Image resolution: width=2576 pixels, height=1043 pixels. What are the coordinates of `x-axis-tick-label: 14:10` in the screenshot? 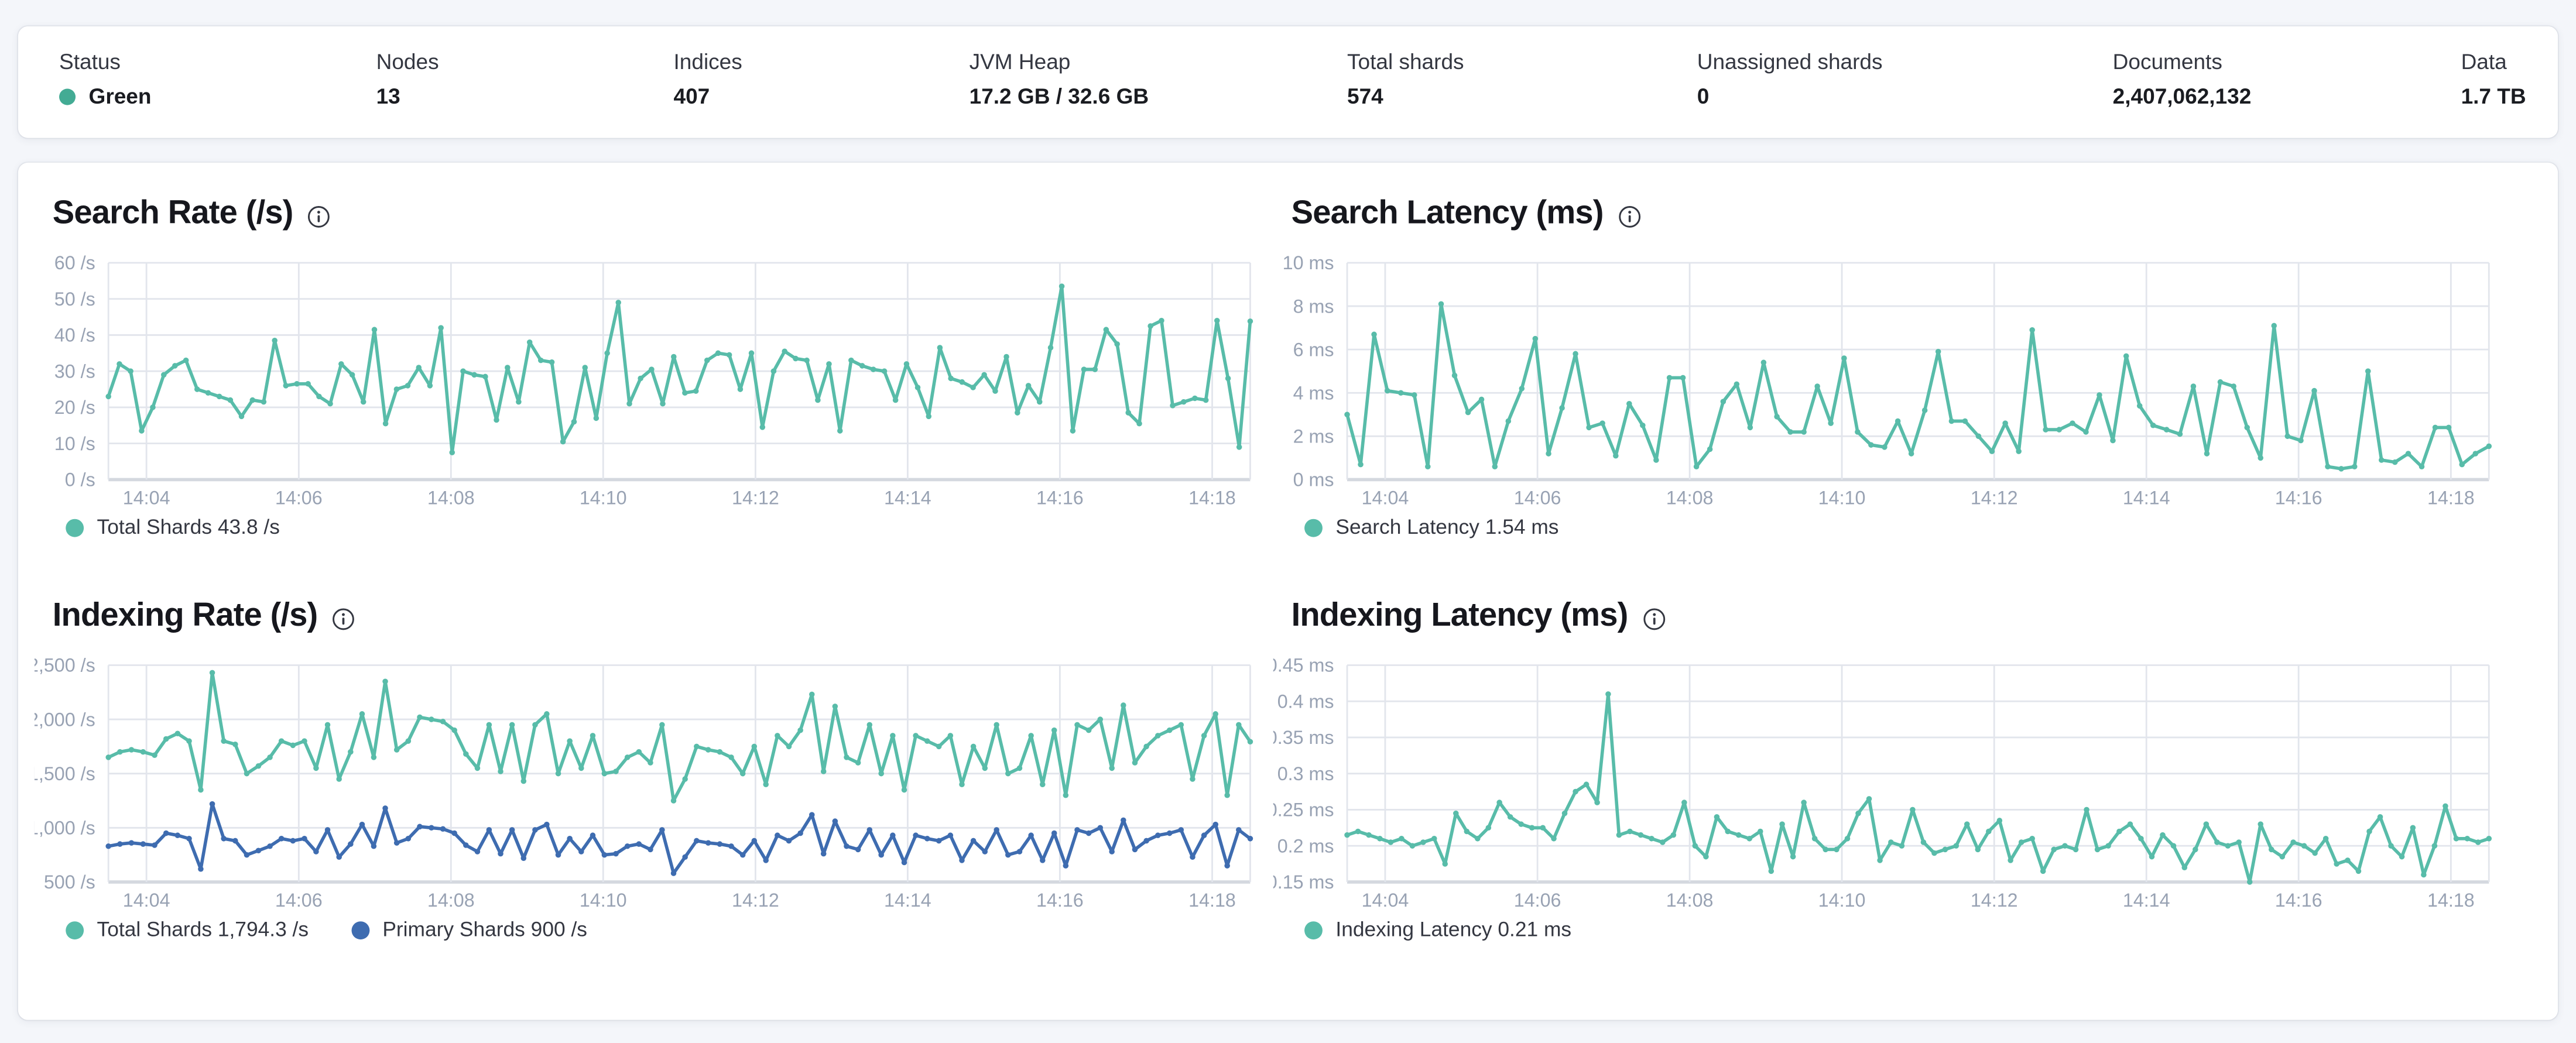 It's located at (1842, 900).